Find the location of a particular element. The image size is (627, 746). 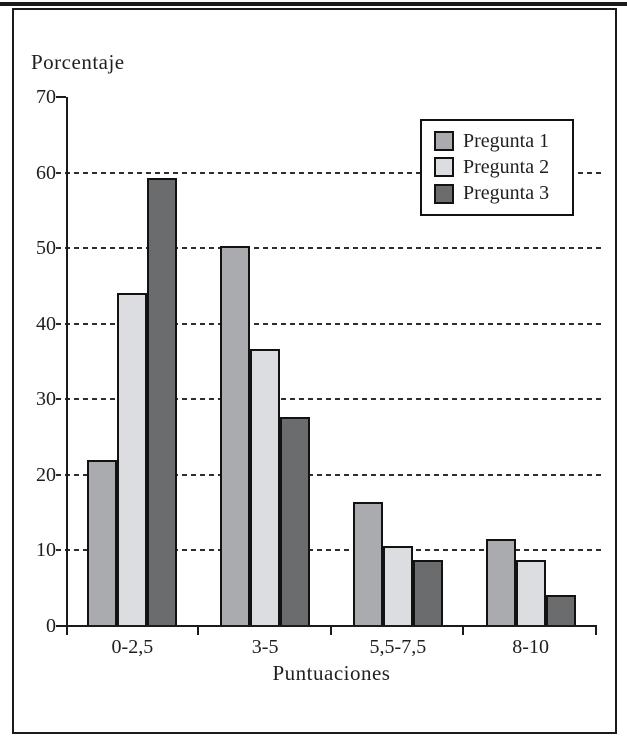

legend-label-3: Pregunta 3 is located at coordinates (506, 193).